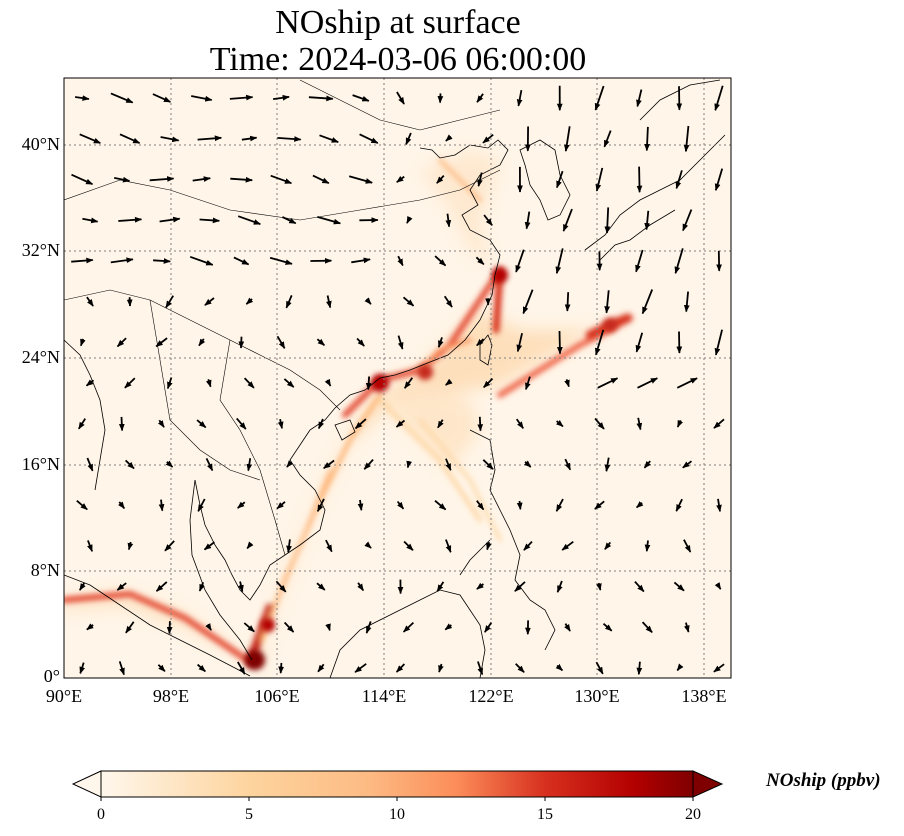 The width and height of the screenshot is (904, 836). Describe the element at coordinates (397, 785) in the screenshot. I see `colorbar` at that location.